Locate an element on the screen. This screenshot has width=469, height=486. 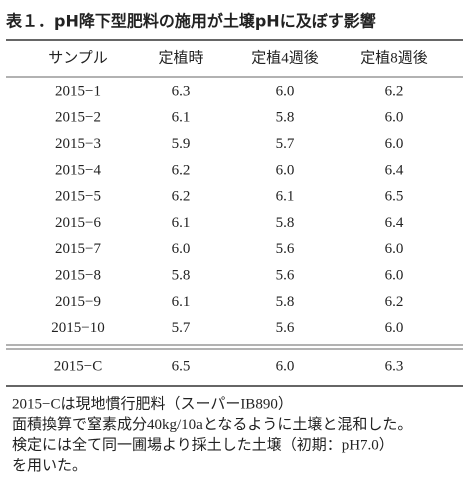
cell: 2015−C is located at coordinates (78, 366).